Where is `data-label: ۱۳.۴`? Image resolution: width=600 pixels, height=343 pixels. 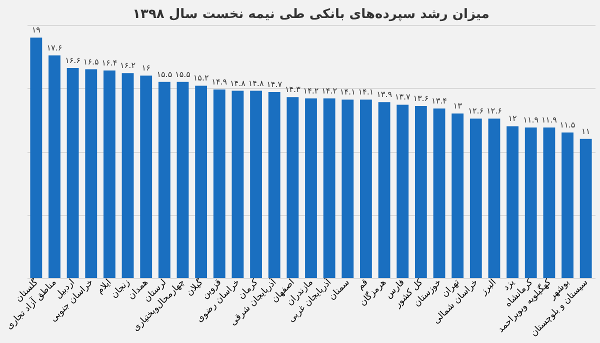 data-label: ۱۳.۴ is located at coordinates (439, 101).